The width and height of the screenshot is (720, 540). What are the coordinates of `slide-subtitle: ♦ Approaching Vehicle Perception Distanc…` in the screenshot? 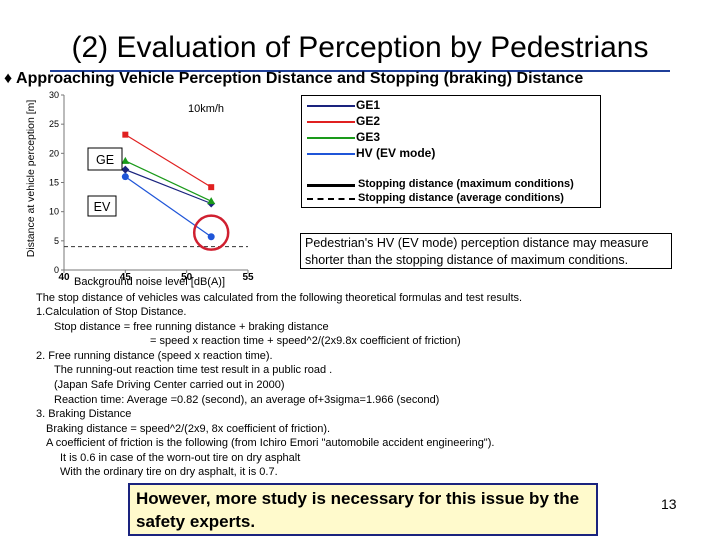 It's located at (294, 78).